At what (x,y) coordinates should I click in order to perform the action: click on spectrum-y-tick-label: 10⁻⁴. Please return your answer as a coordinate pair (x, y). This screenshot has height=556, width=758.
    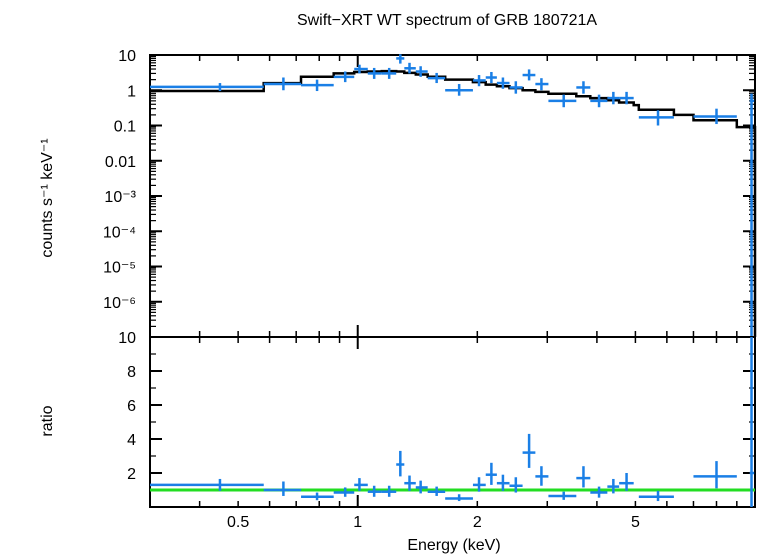
    Looking at the image, I should click on (119, 232).